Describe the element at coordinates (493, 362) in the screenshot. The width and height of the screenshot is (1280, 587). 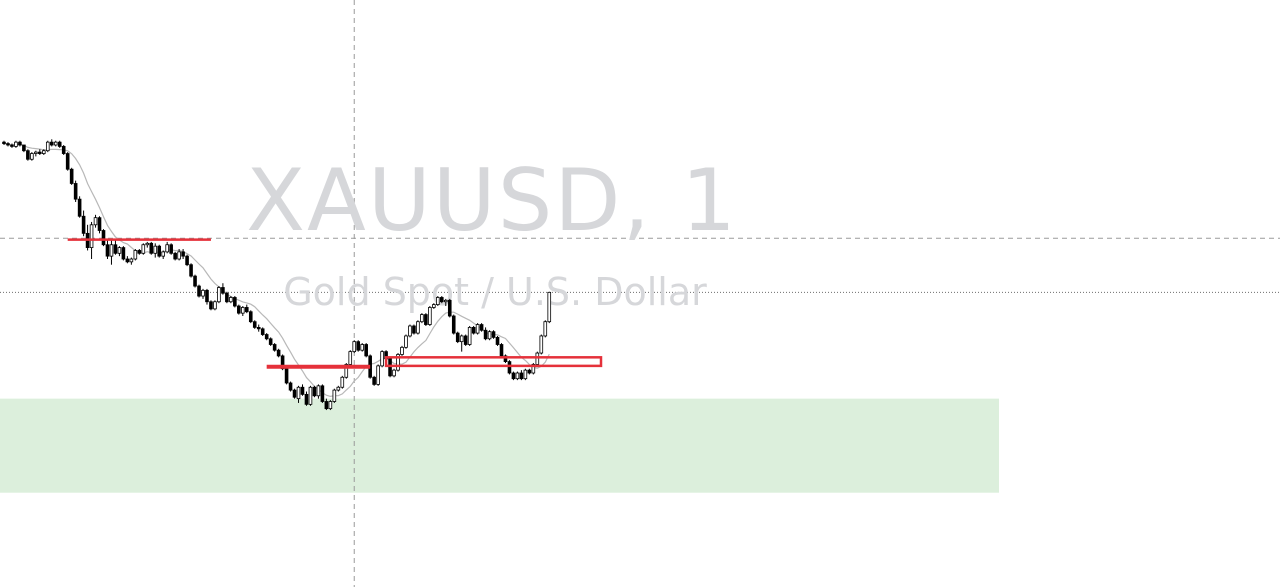
I see `level-box` at that location.